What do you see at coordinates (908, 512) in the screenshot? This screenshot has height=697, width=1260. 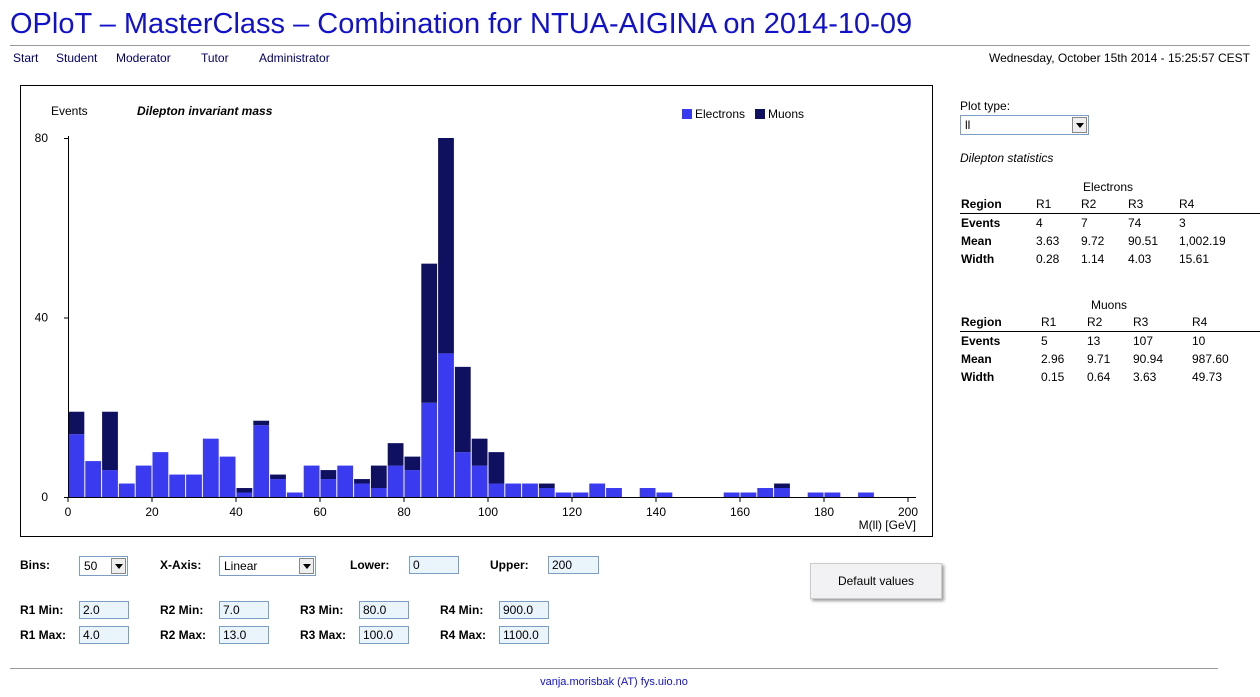 I see `x-tick-label: 200` at bounding box center [908, 512].